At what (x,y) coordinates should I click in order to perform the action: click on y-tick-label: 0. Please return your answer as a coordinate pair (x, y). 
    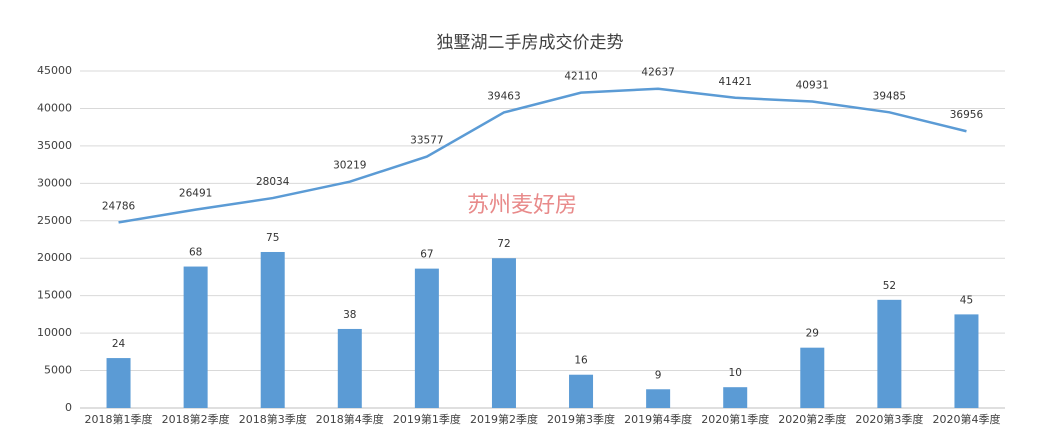
    Looking at the image, I should click on (68, 407).